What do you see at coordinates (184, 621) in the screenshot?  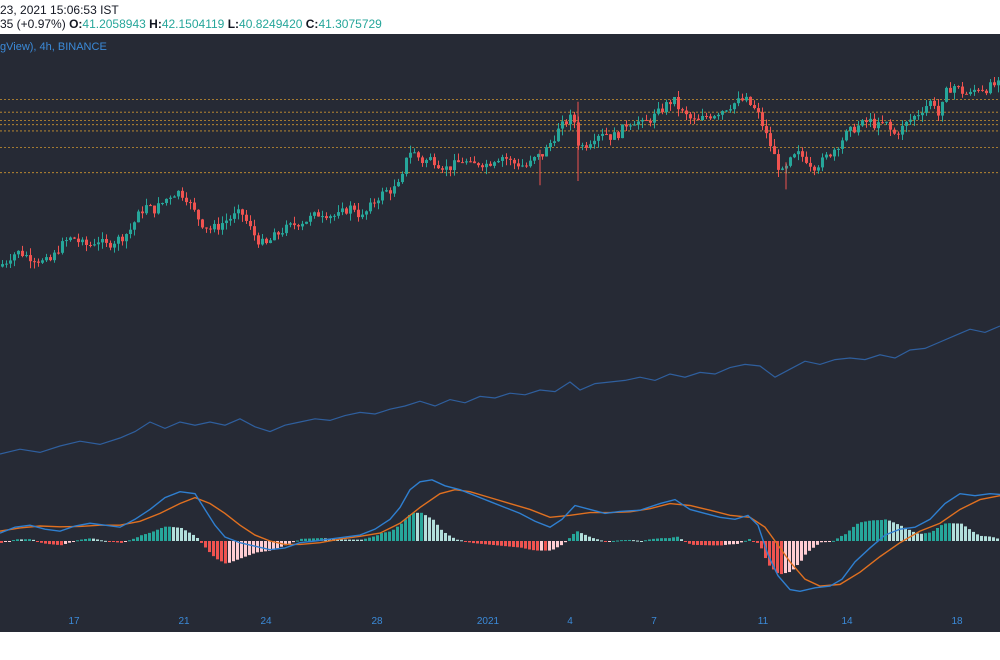 I see `x-tick-label: 21` at bounding box center [184, 621].